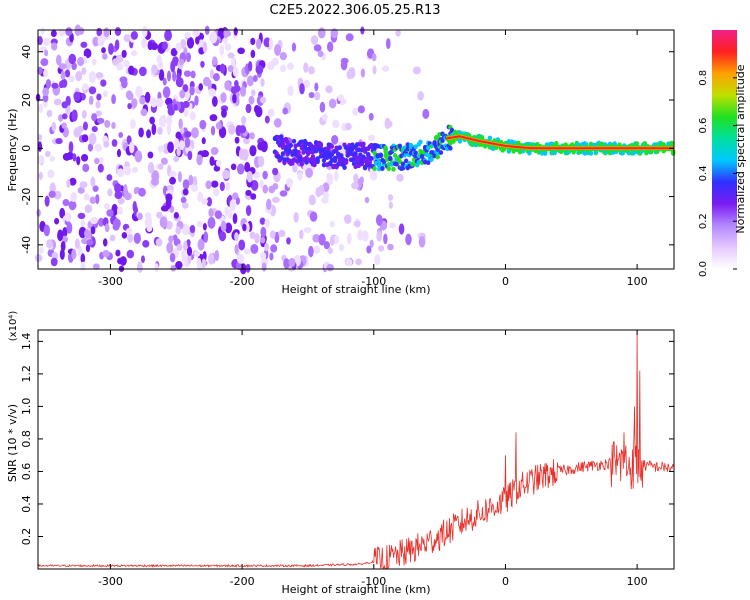 This screenshot has height=600, width=750. Describe the element at coordinates (373, 581) in the screenshot. I see `x-tick-label: -100` at that location.